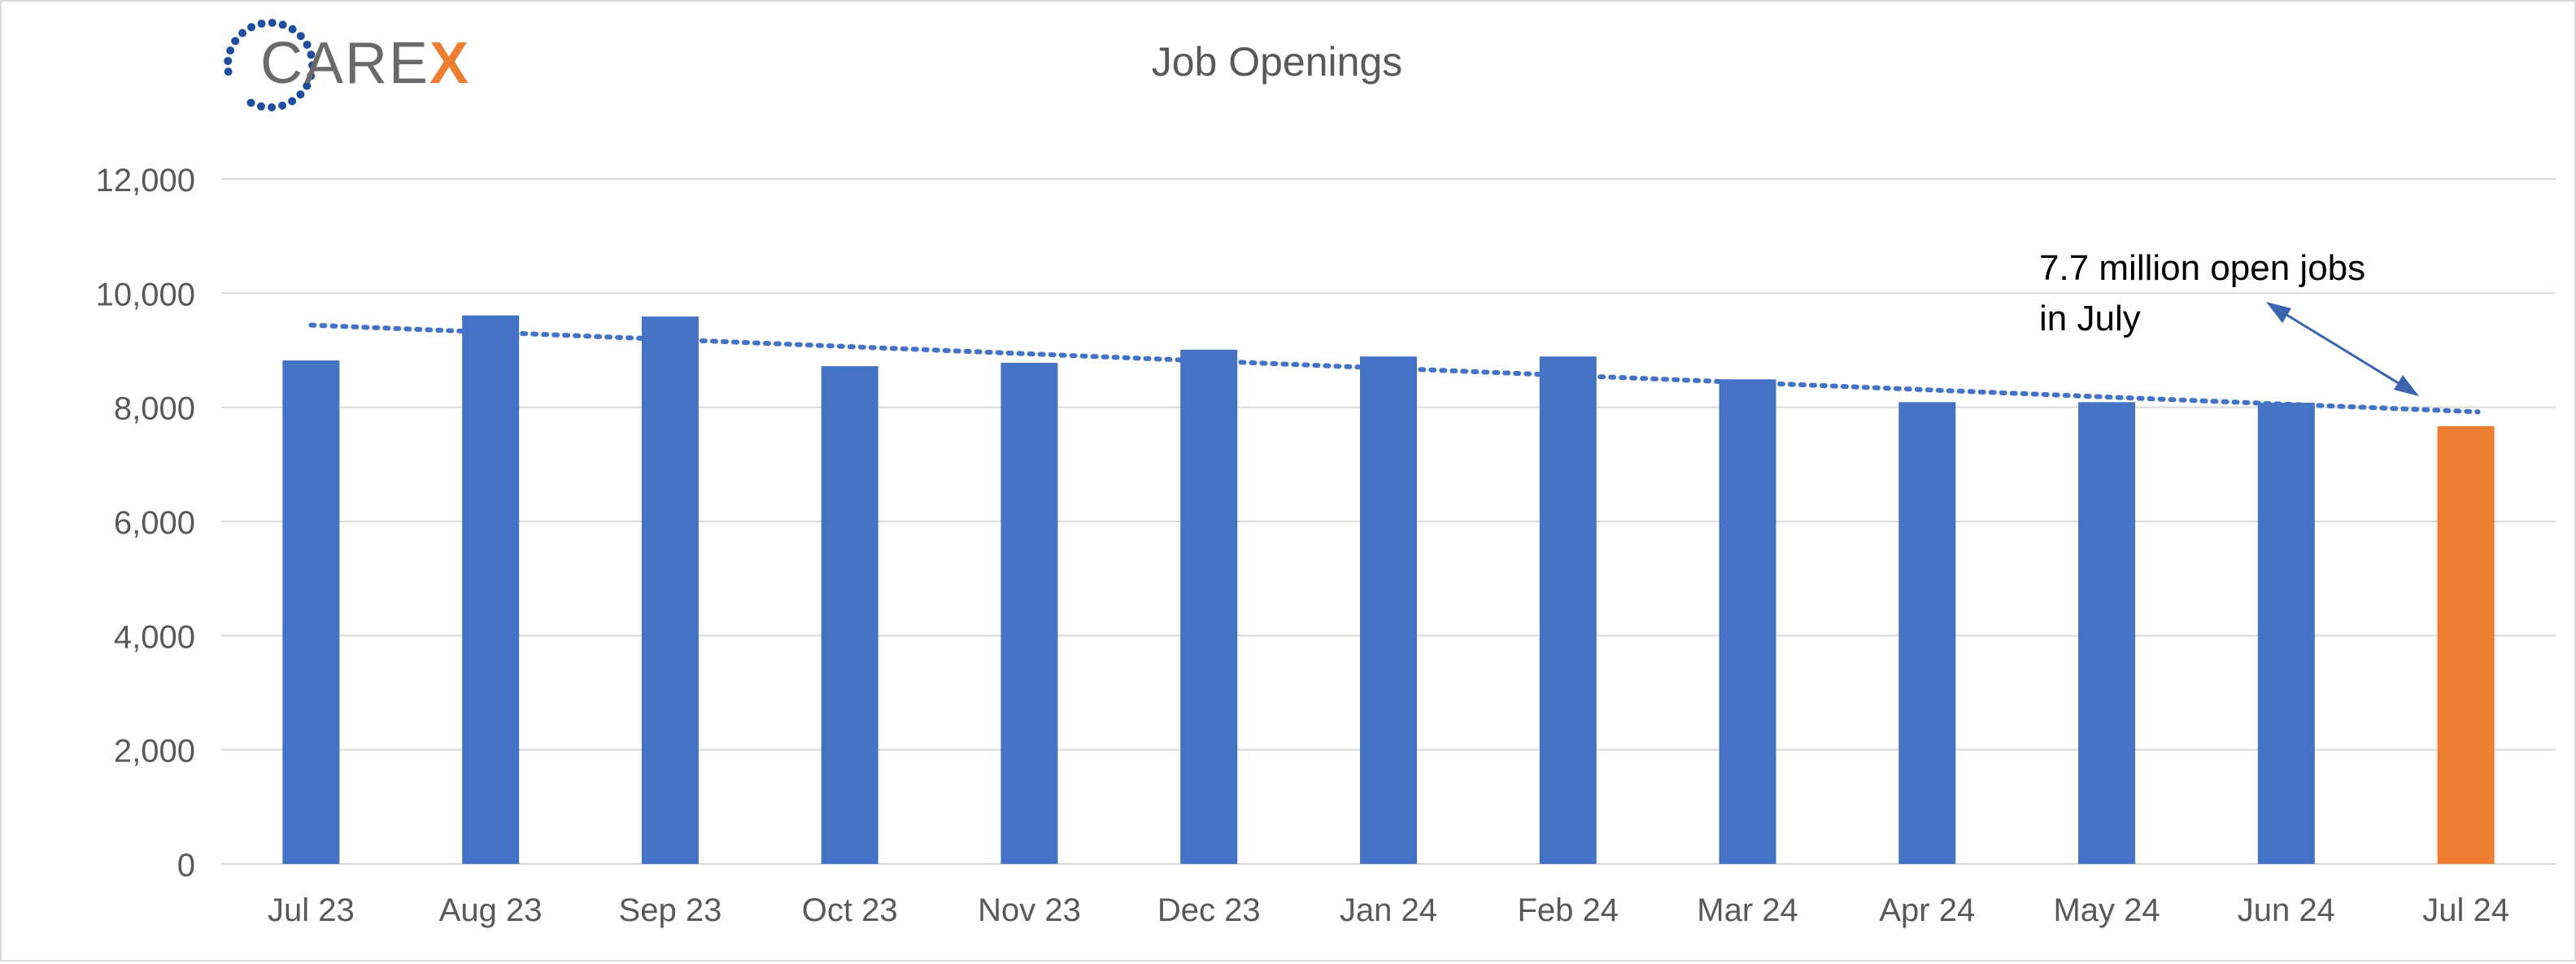  Describe the element at coordinates (270, 65) in the screenshot. I see `logo-dot-ring` at that location.